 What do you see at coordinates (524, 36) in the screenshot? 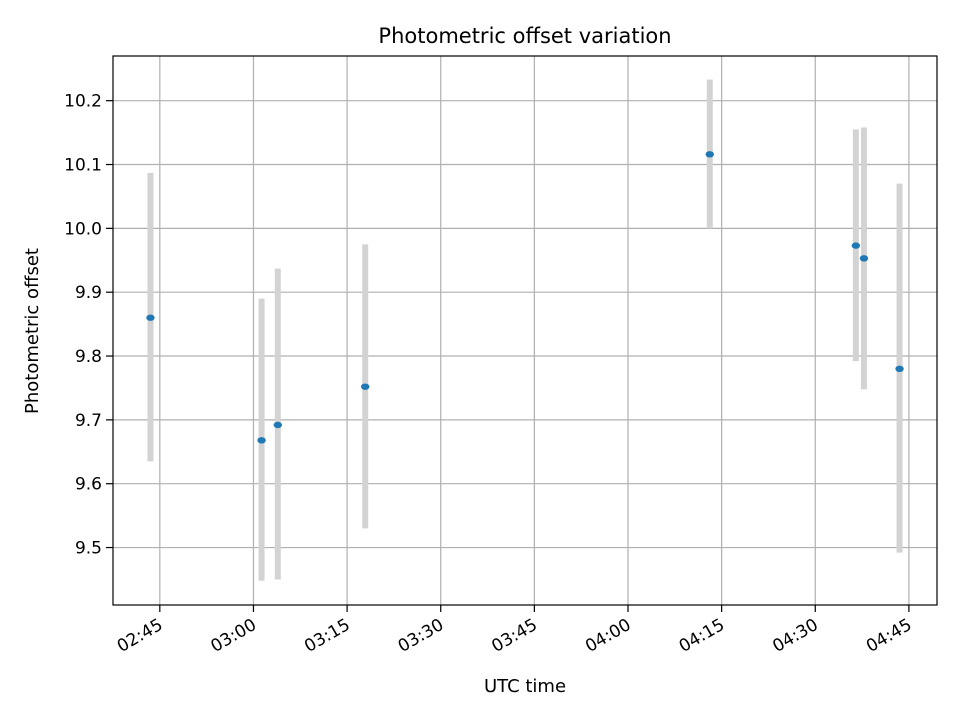
I see `chart-title: Photometric offset variation` at bounding box center [524, 36].